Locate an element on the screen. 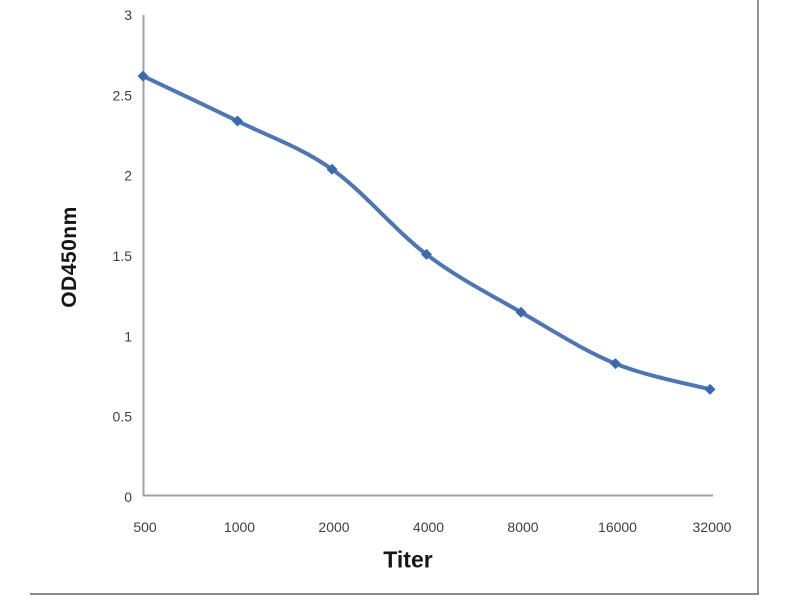 This screenshot has width=800, height=600. x-tick-label: 16000 is located at coordinates (617, 527).